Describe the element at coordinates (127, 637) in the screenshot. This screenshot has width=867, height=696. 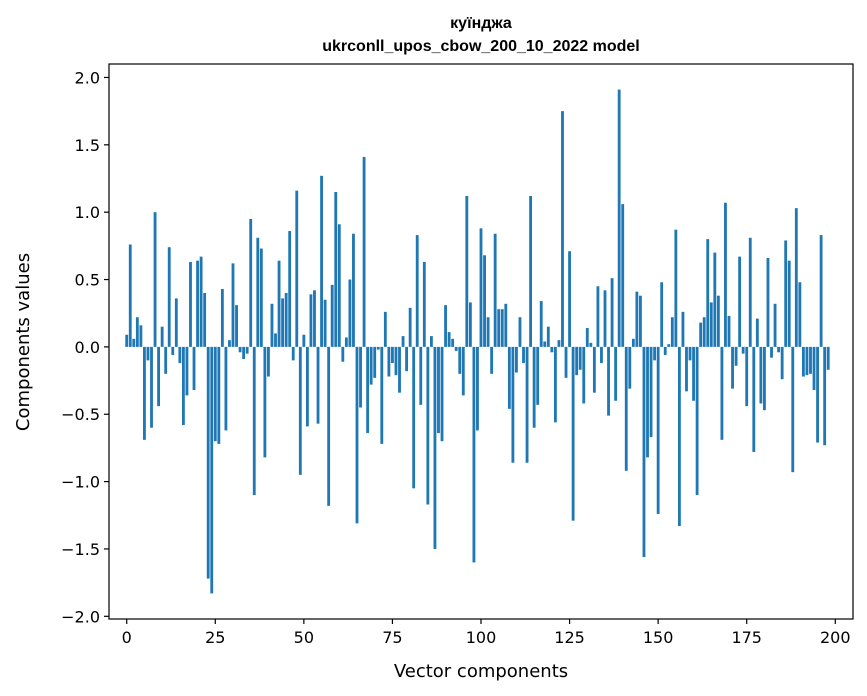
I see `x-tick-label: 0` at that location.